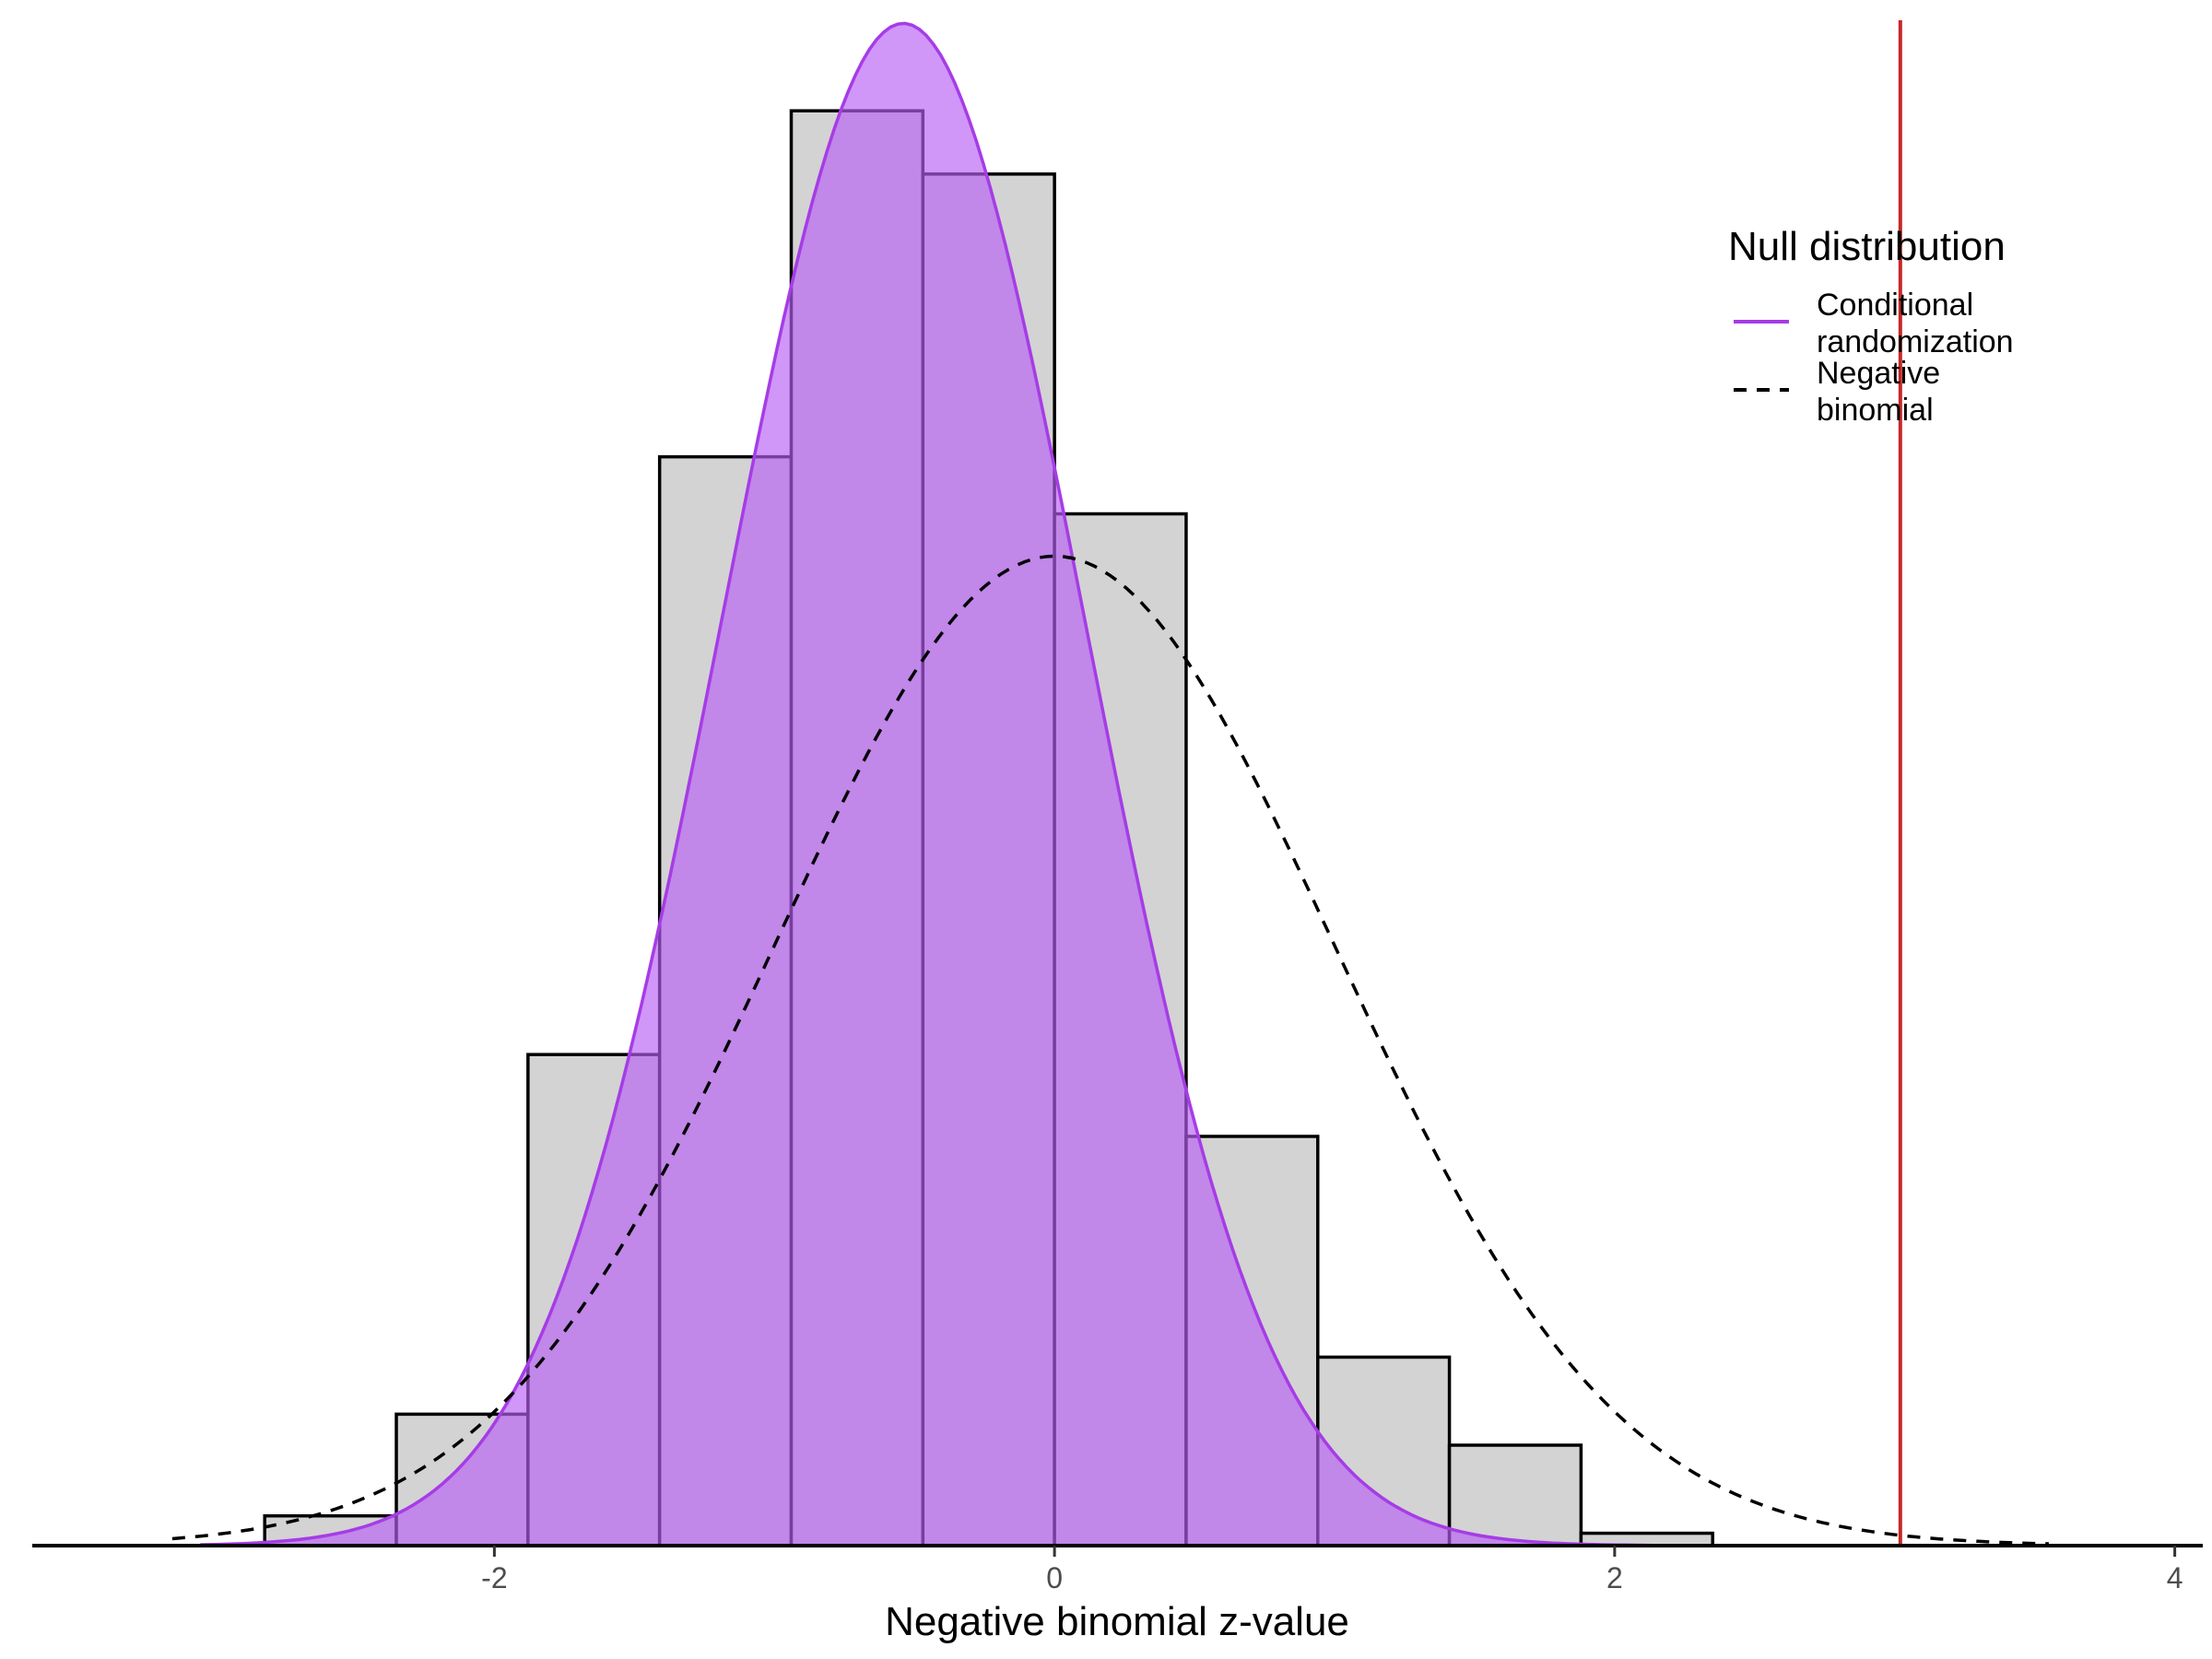 This screenshot has height=1659, width=2212. I want to click on x-axis: -2 0 2 4, so click(1117, 1569).